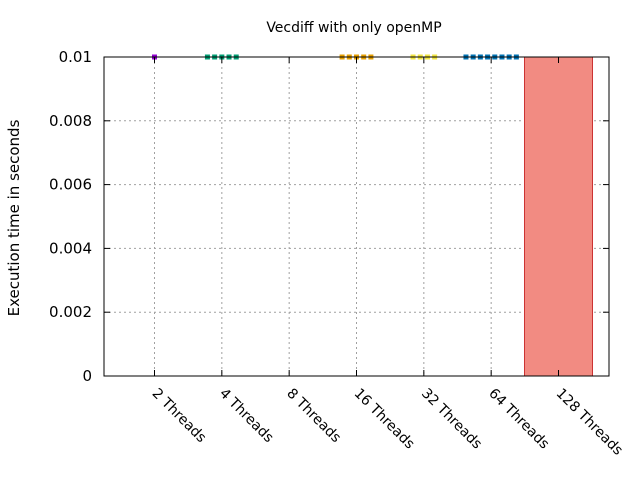  Describe the element at coordinates (313, 416) in the screenshot. I see `x-tick-label: 8 Threads` at that location.